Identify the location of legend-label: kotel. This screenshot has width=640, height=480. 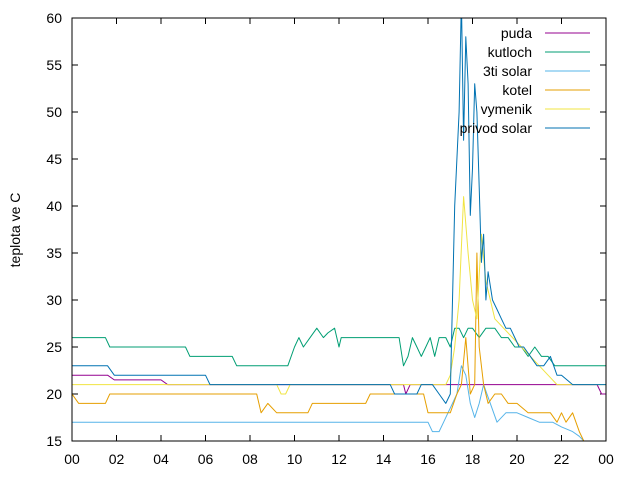
(517, 90).